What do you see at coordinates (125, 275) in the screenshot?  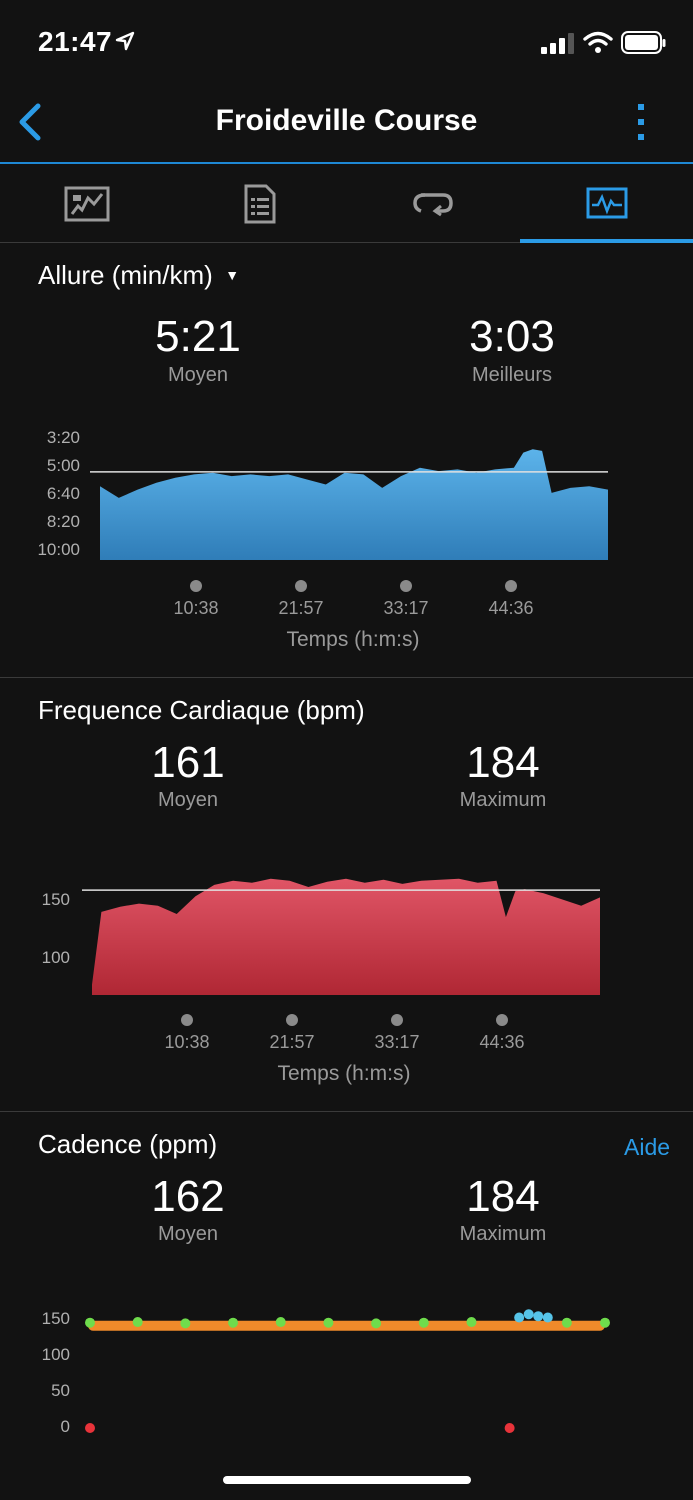 I see `pace-title: Allure (min/km)` at bounding box center [125, 275].